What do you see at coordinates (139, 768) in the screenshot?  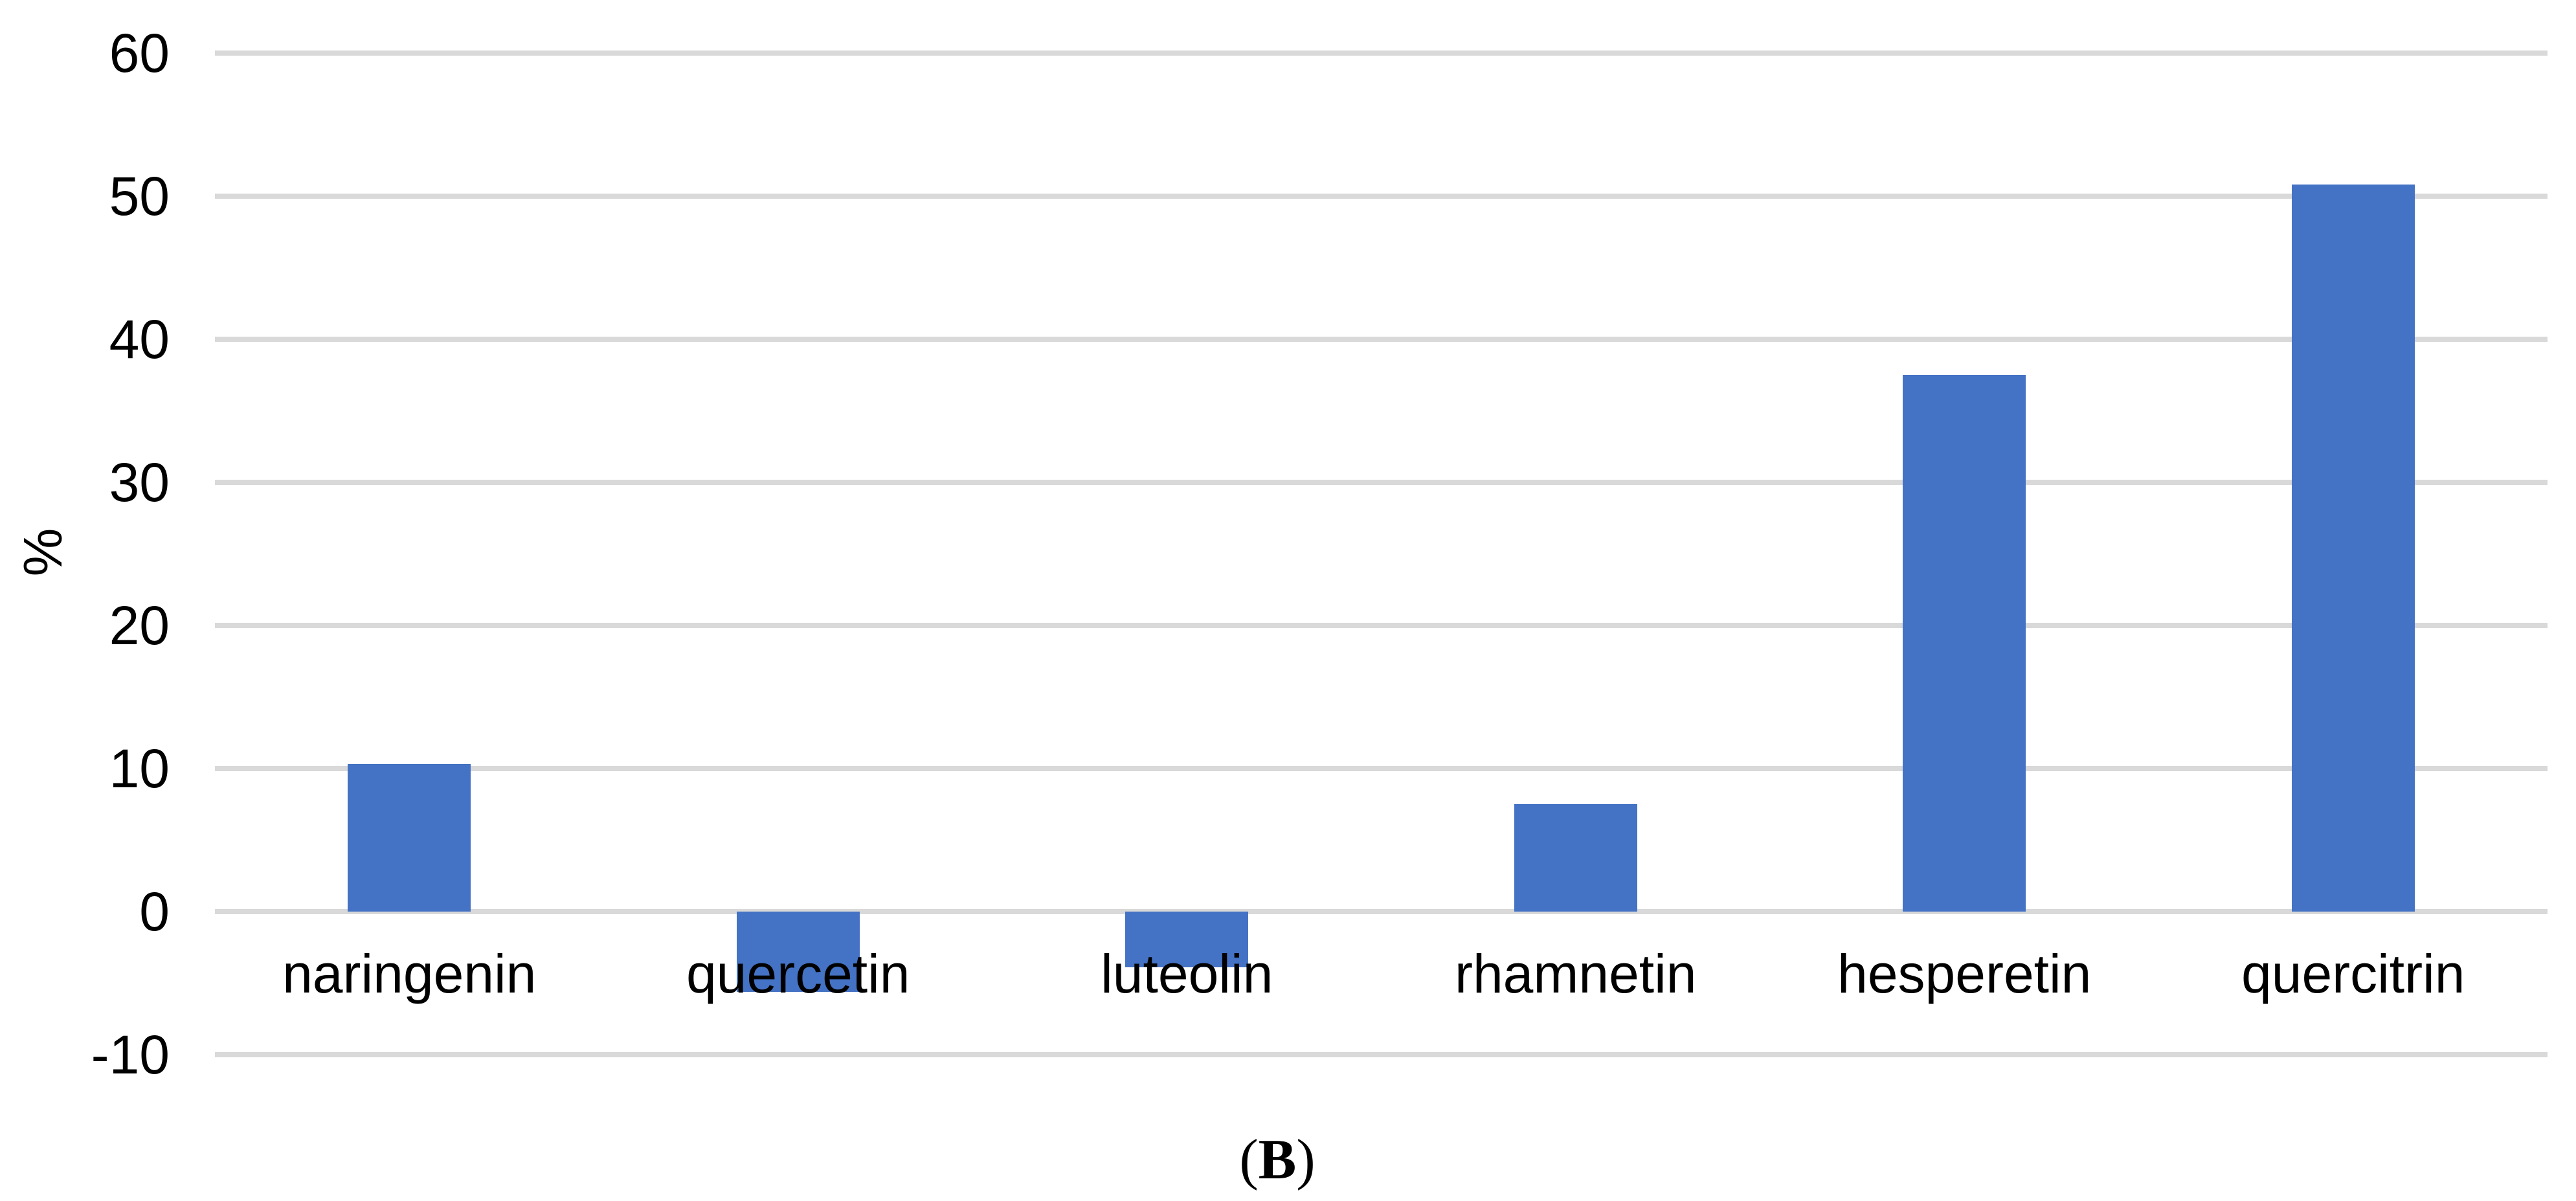 I see `y-tick-label-10: 10` at bounding box center [139, 768].